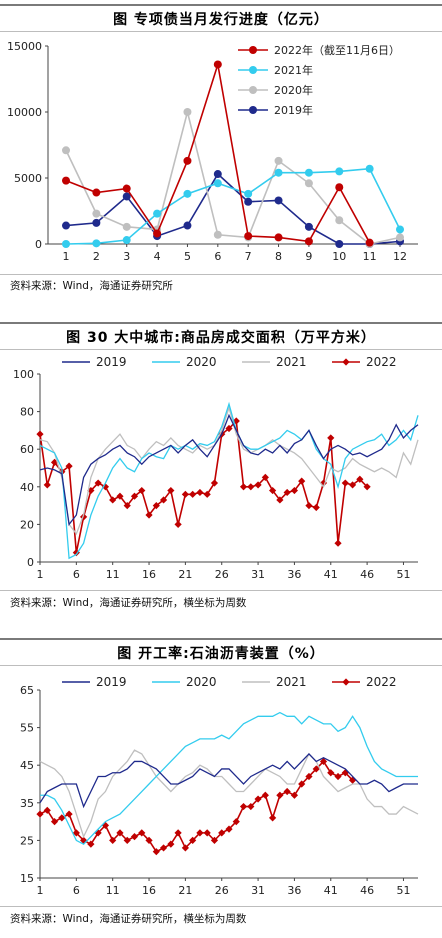 This screenshot has width=442, height=938. Describe the element at coordinates (293, 70) in the screenshot. I see `legend-label: 2021年` at that location.